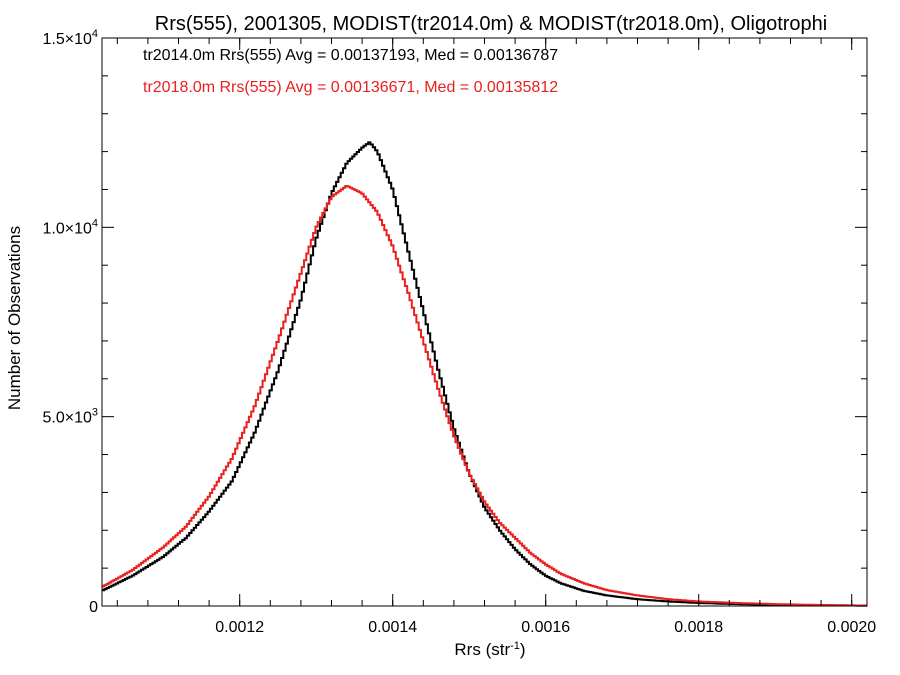  Describe the element at coordinates (523, 649) in the screenshot. I see `x-axis-label-close: )` at that location.